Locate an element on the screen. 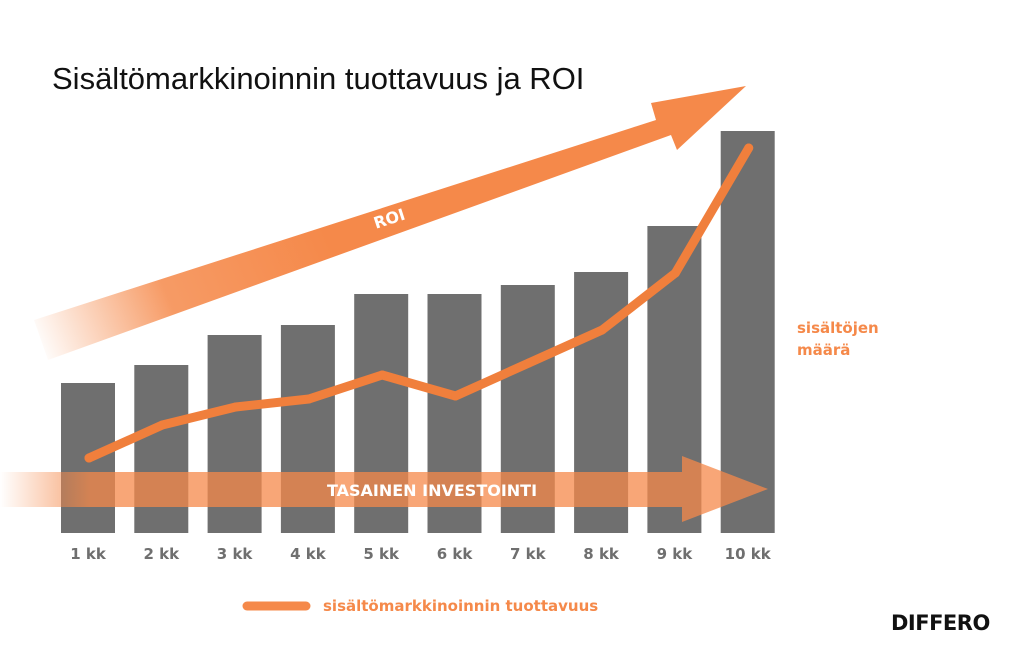 Image resolution: width=1024 pixels, height=664 pixels. category-label-4: 4 kk is located at coordinates (308, 554).